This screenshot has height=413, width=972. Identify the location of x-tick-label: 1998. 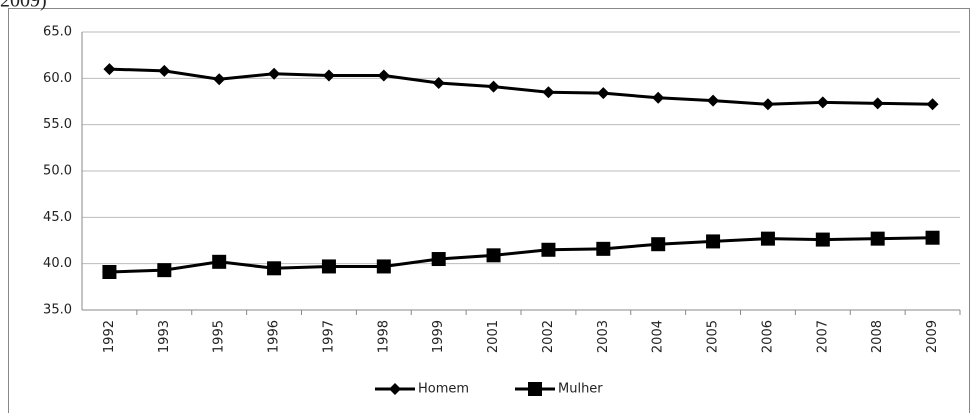
(383, 336).